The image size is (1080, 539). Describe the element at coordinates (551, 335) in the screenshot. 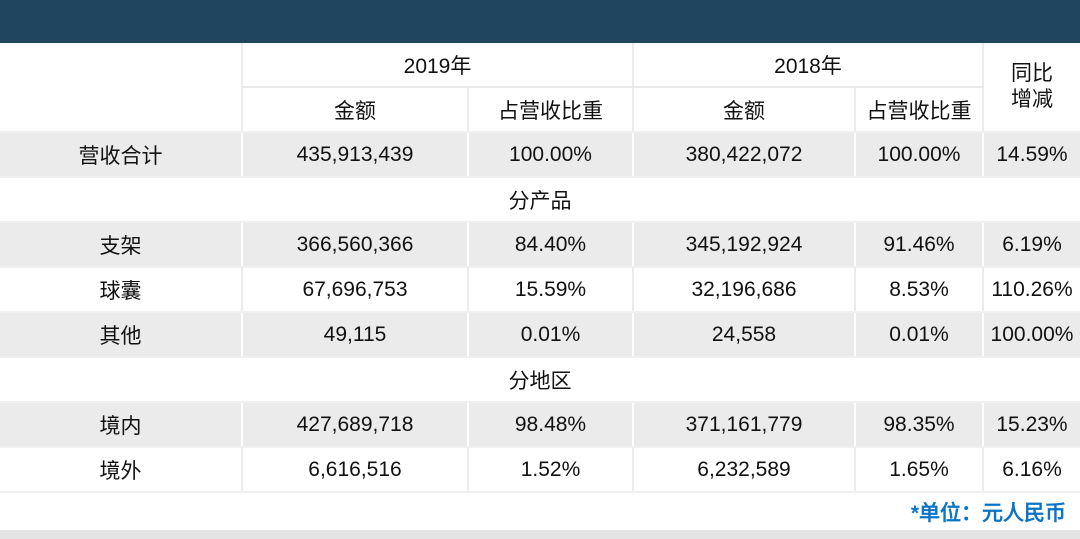

I see `share-2019: 0.01%` at that location.